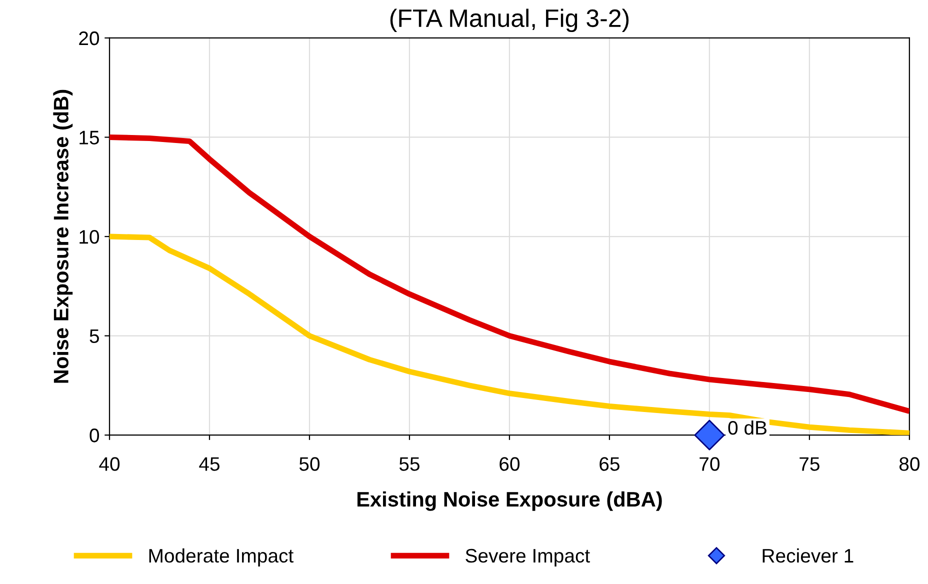 The width and height of the screenshot is (928, 584). I want to click on x-tick-label: 55, so click(409, 464).